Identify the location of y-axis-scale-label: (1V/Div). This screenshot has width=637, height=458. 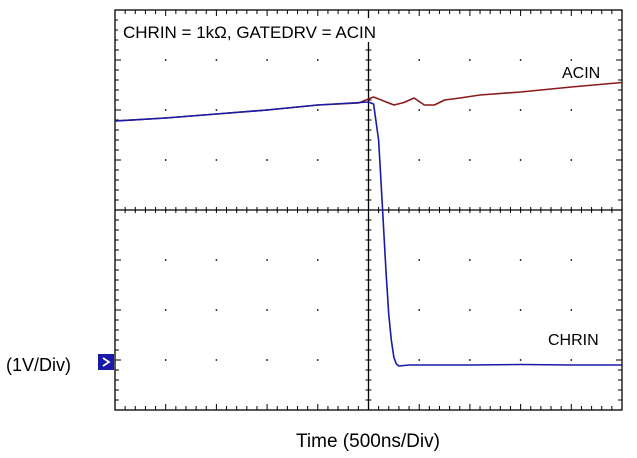
(38, 365).